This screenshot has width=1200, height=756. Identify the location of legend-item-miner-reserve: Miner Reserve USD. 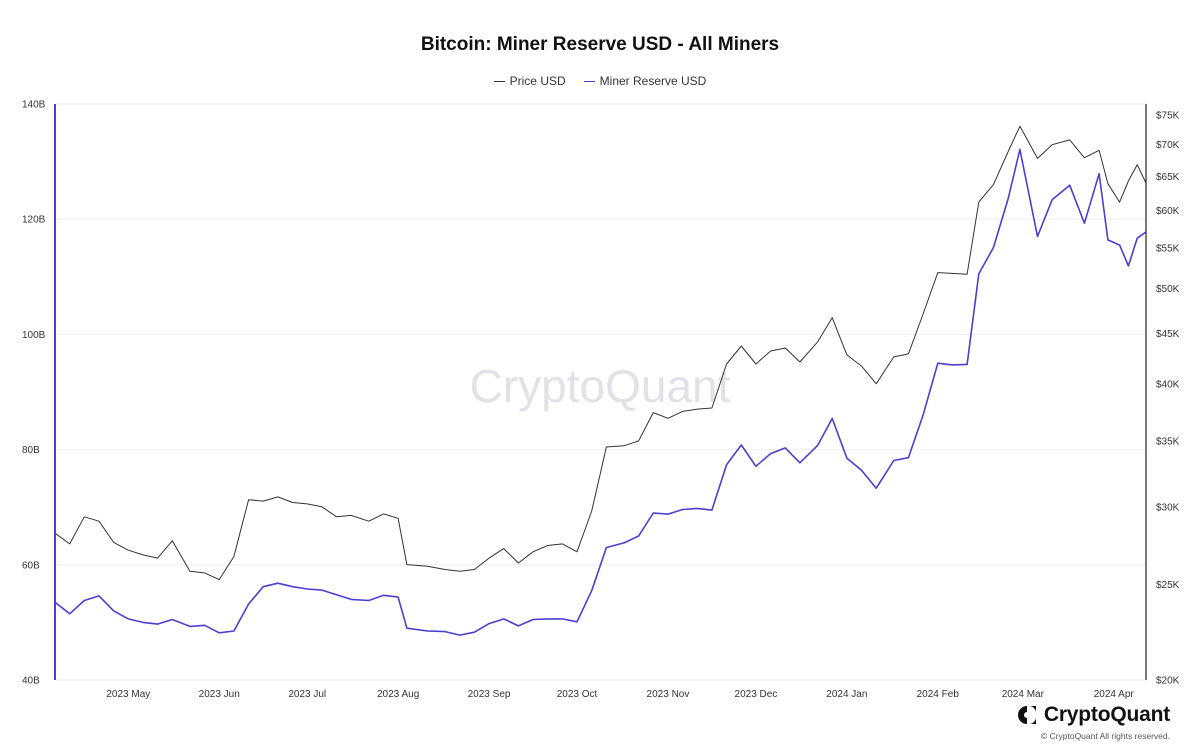
(645, 81).